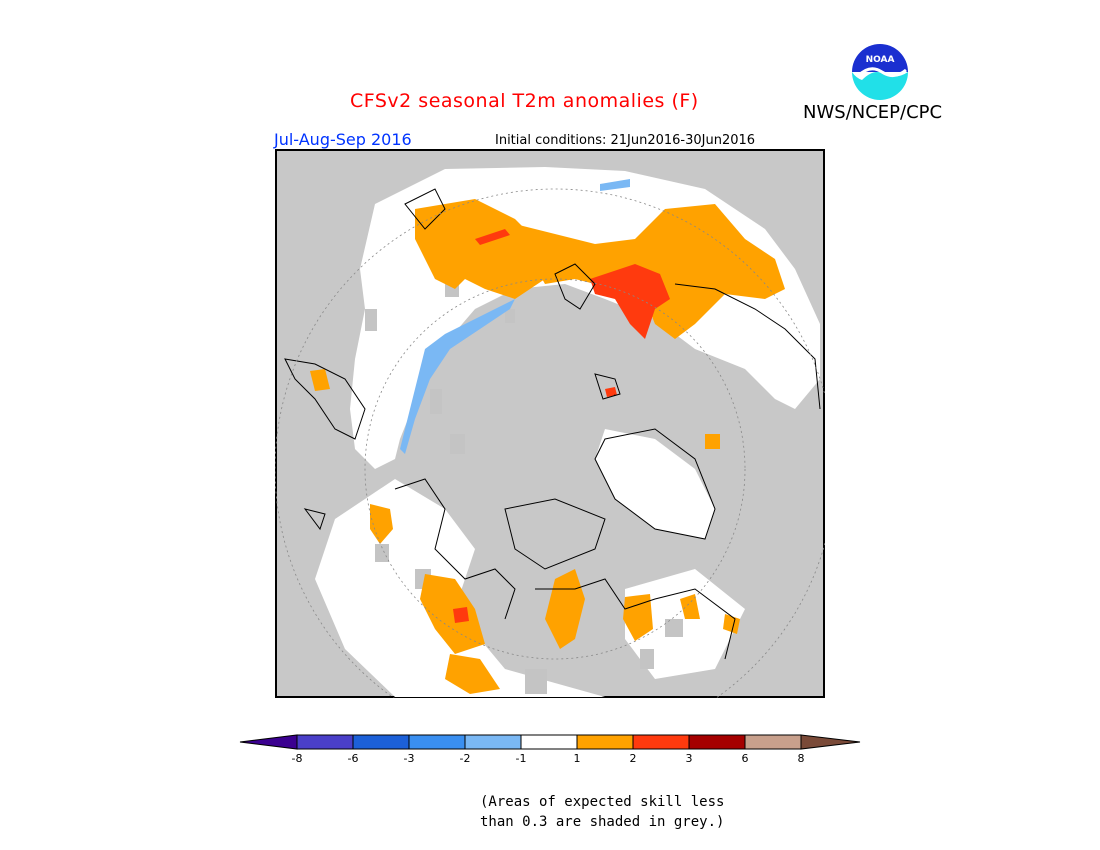 The image size is (1100, 850). I want to click on skill-note-line-1: (Areas of expected skill less, so click(602, 802).